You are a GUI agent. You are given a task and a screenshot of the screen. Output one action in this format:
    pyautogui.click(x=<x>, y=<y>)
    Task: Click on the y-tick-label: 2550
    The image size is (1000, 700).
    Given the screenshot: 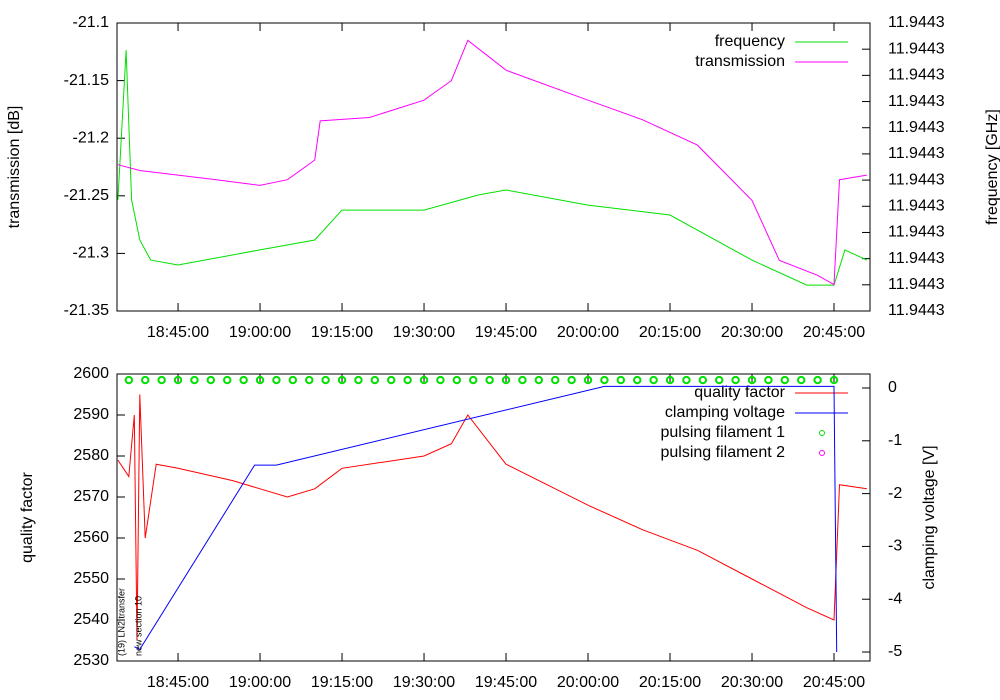 What is the action you would take?
    pyautogui.click(x=91, y=578)
    